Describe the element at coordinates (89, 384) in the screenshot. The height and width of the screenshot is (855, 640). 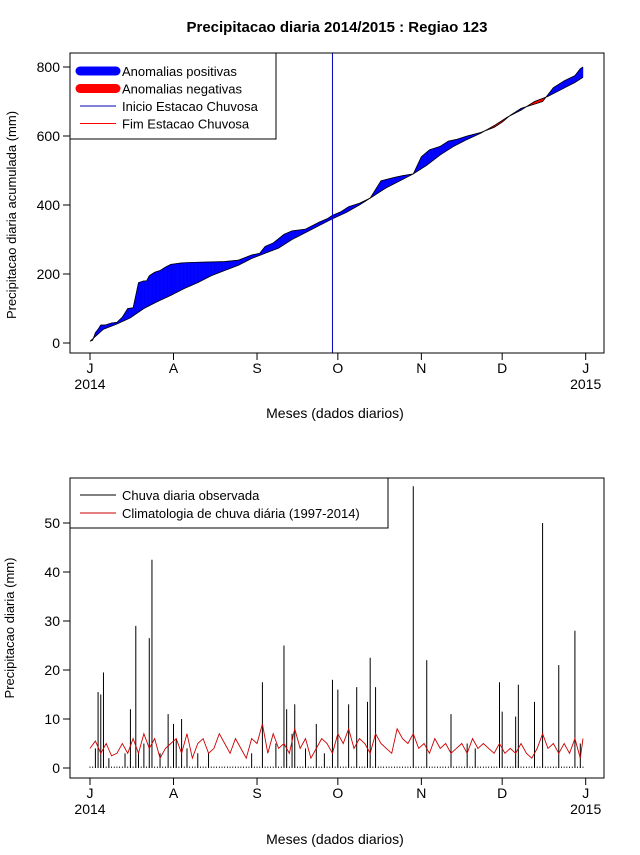
I see `year-label: 2014` at that location.